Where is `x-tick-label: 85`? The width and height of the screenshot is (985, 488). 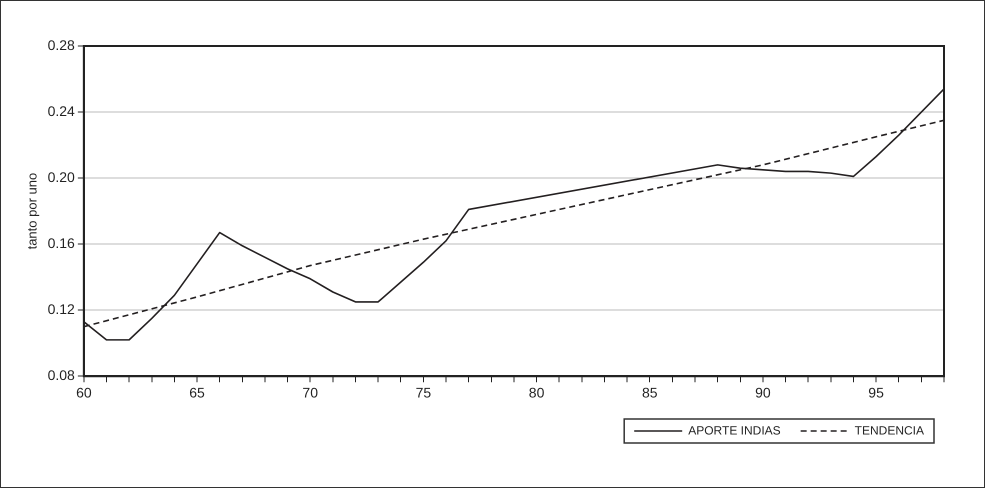 x-tick-label: 85 is located at coordinates (650, 392).